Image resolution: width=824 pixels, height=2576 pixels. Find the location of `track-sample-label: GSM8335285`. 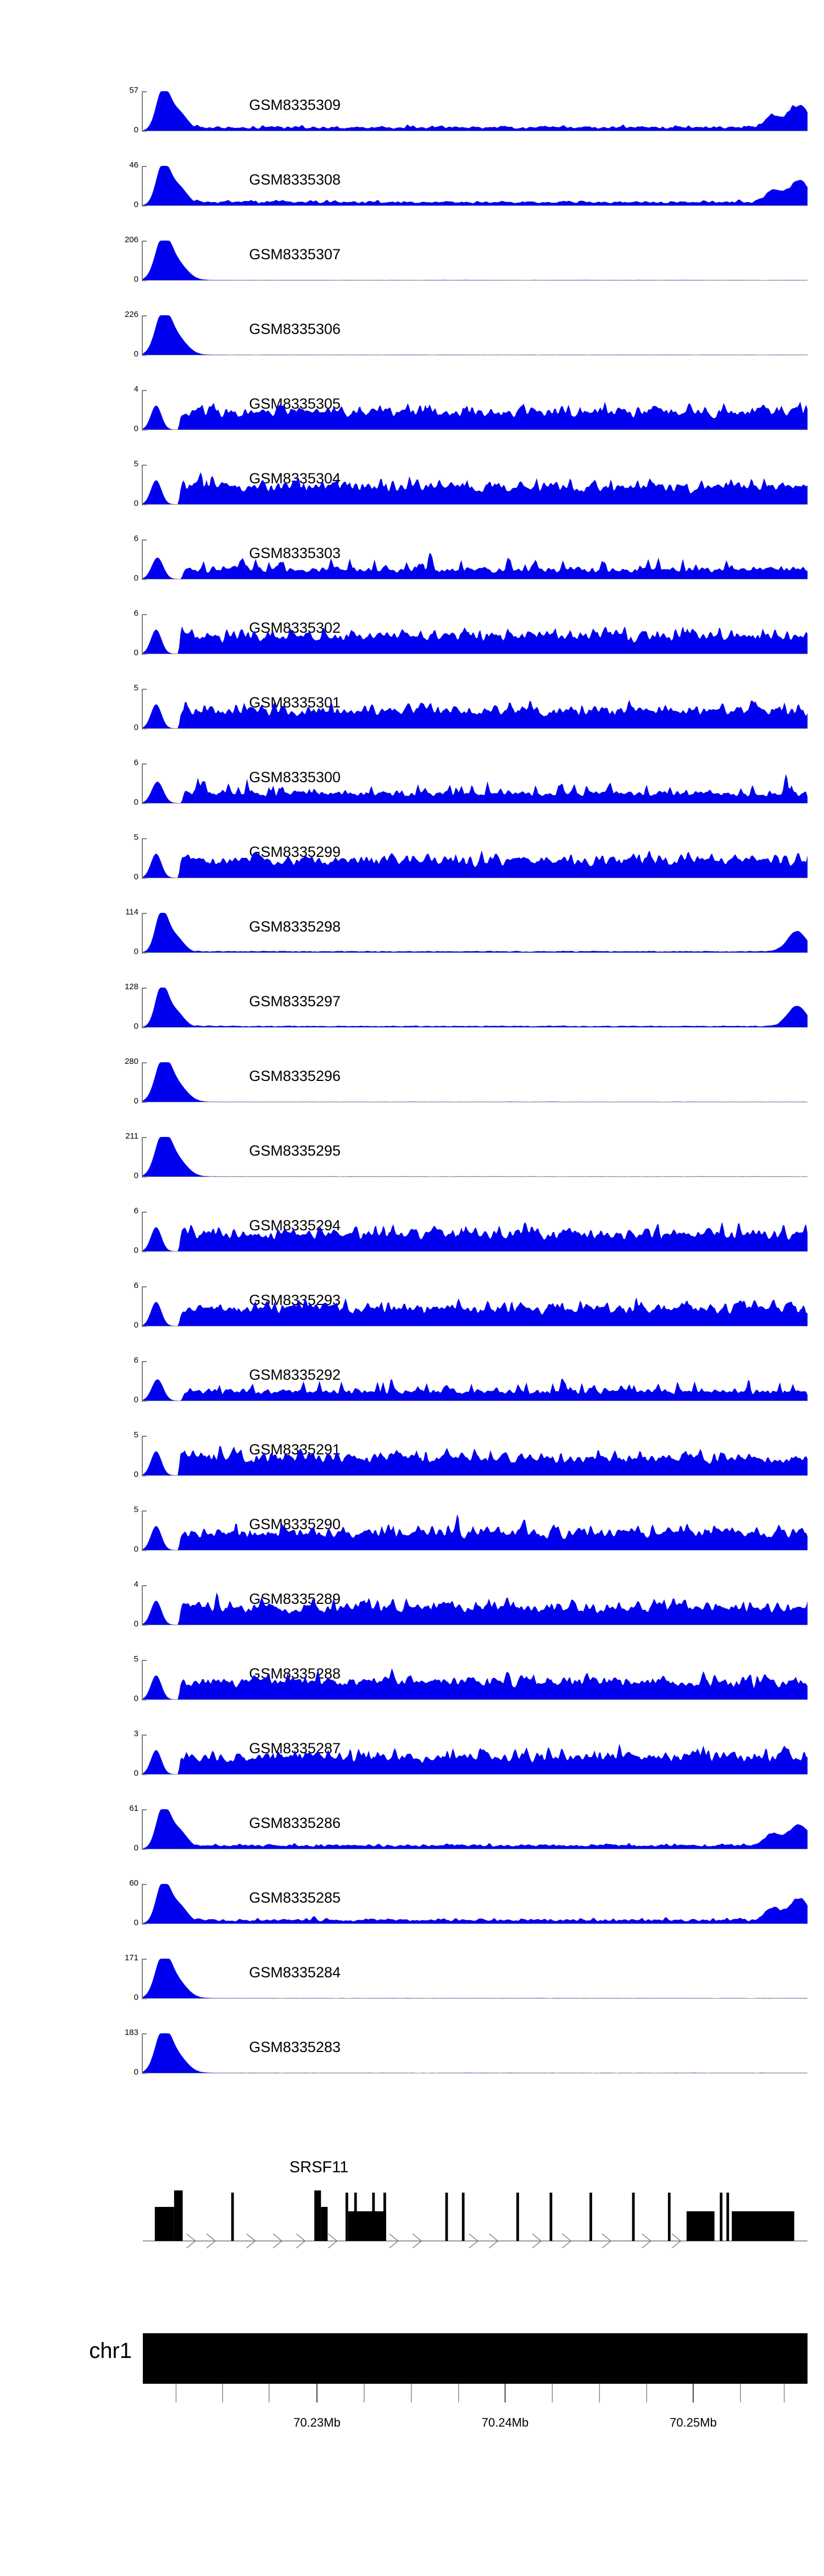

track-sample-label: GSM8335285 is located at coordinates (295, 1897).